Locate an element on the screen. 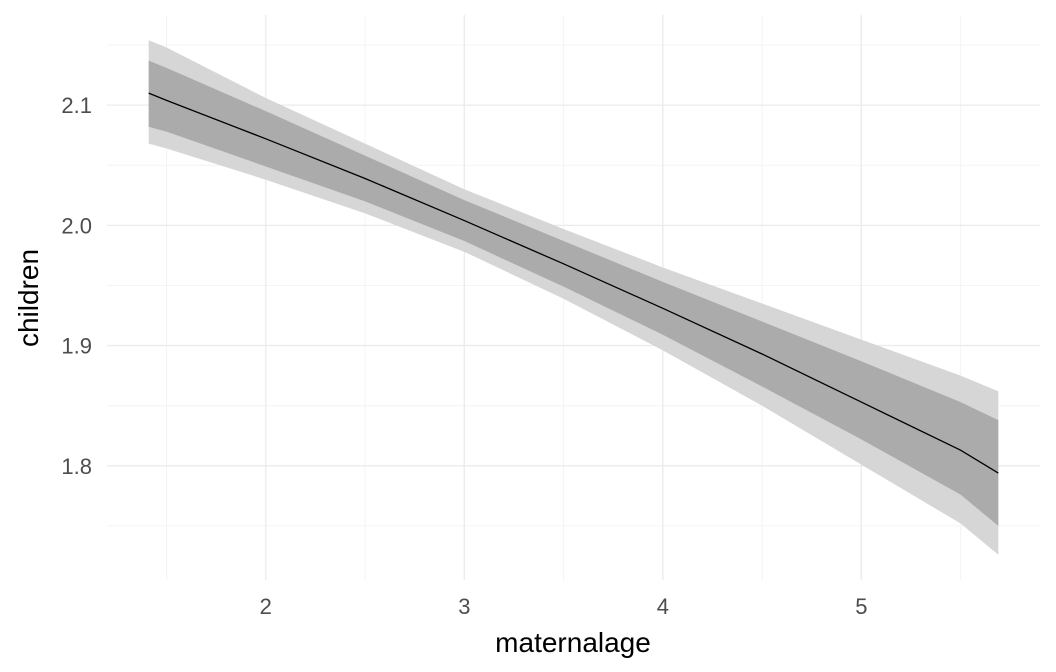  y-tick-label: 2.1 is located at coordinates (76, 105).